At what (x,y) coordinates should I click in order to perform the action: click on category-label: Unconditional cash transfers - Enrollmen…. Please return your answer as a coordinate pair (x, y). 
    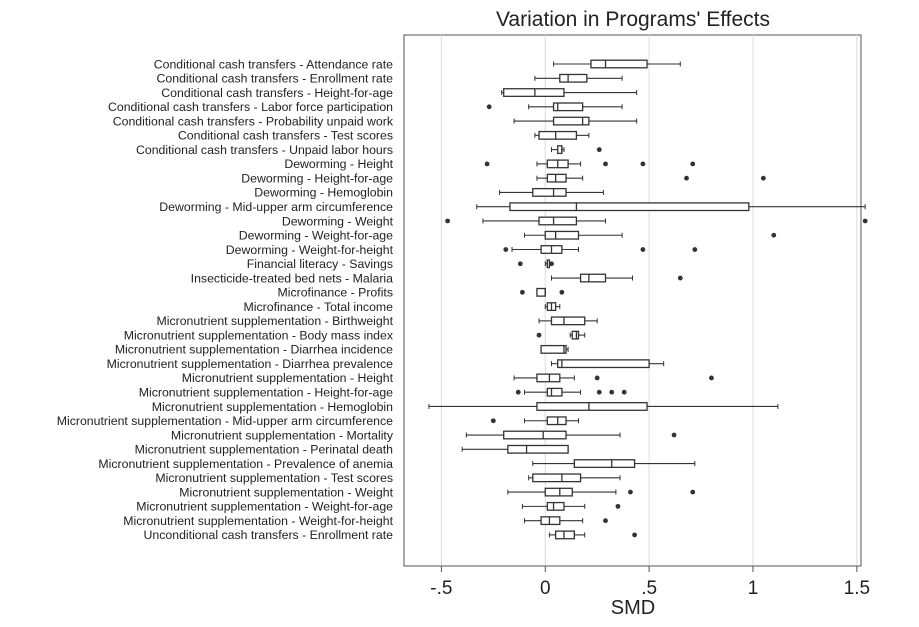
    Looking at the image, I should click on (269, 535).